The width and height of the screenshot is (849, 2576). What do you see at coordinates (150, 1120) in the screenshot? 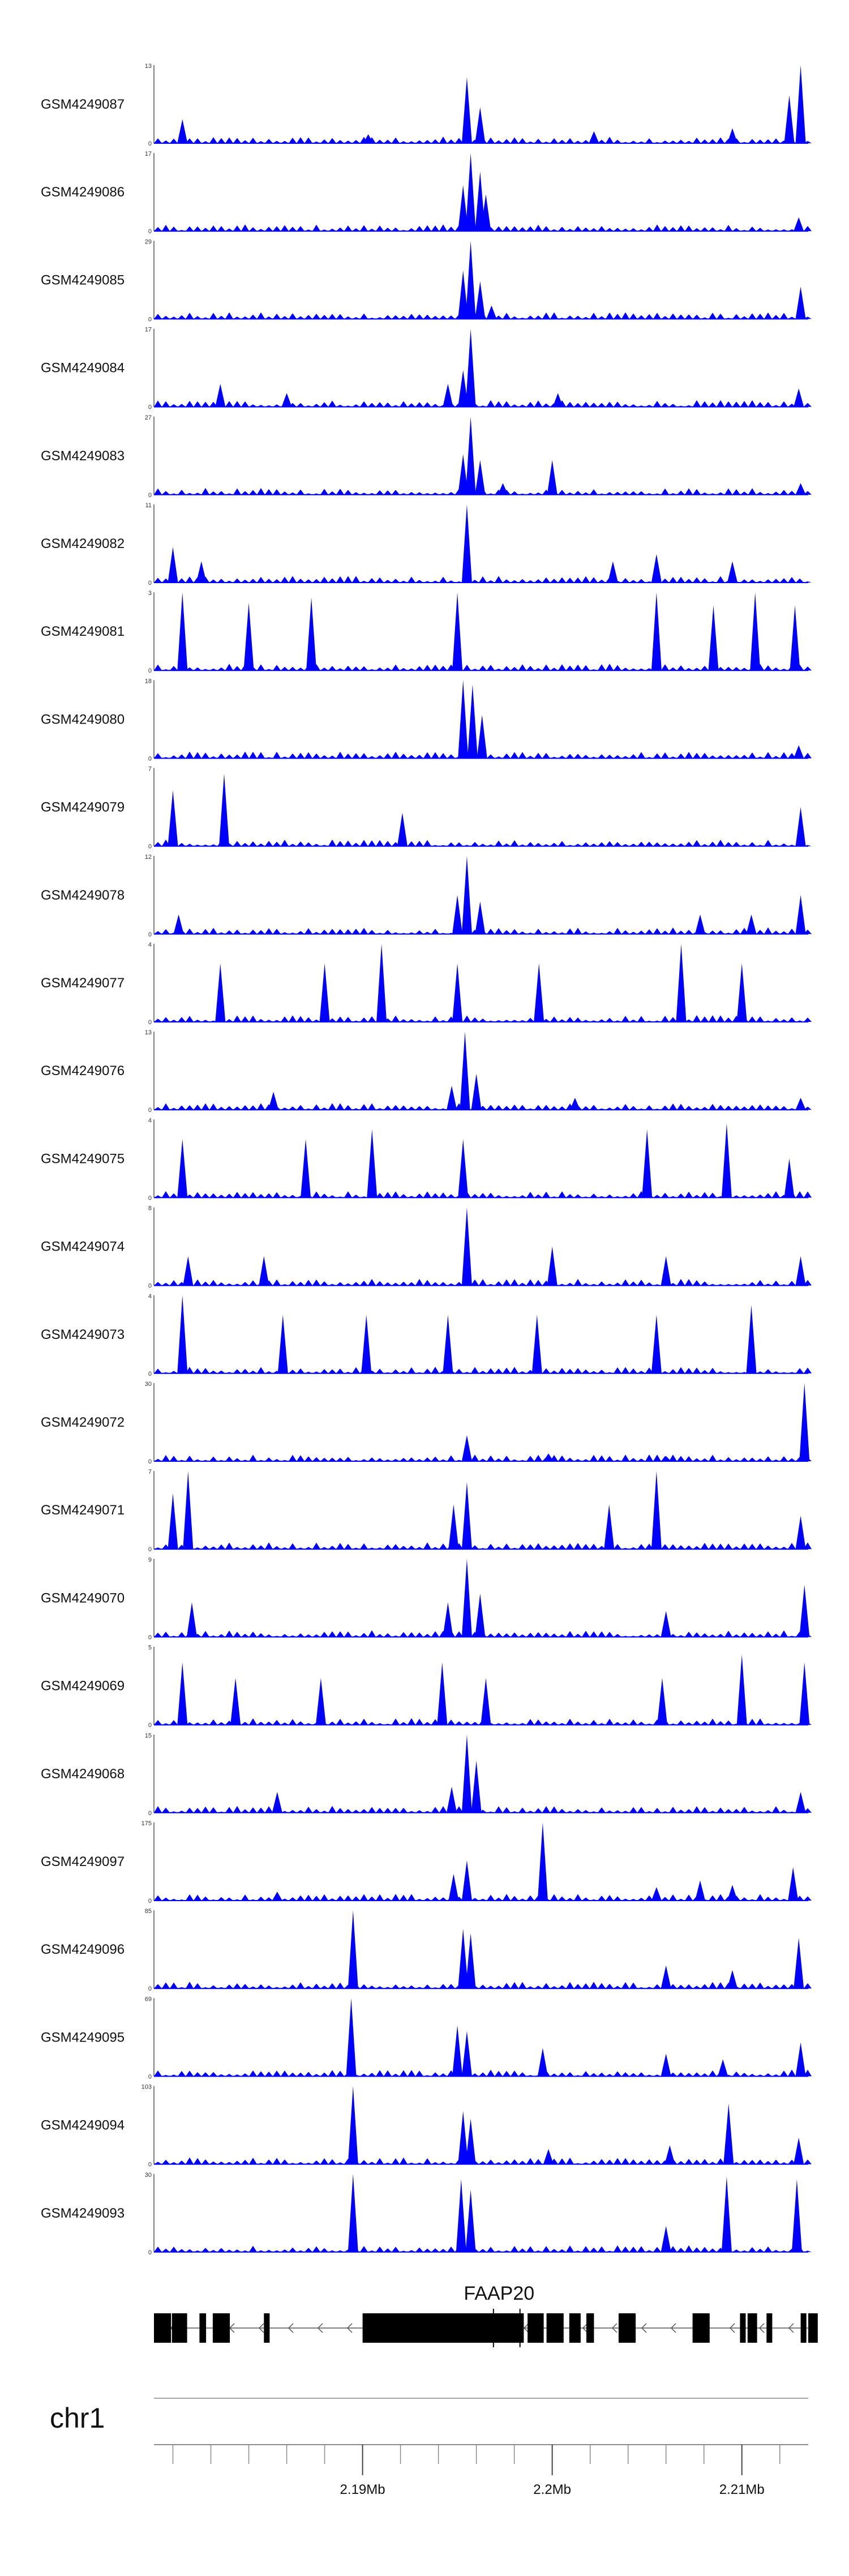
I see `y-max-tick: 4` at bounding box center [150, 1120].